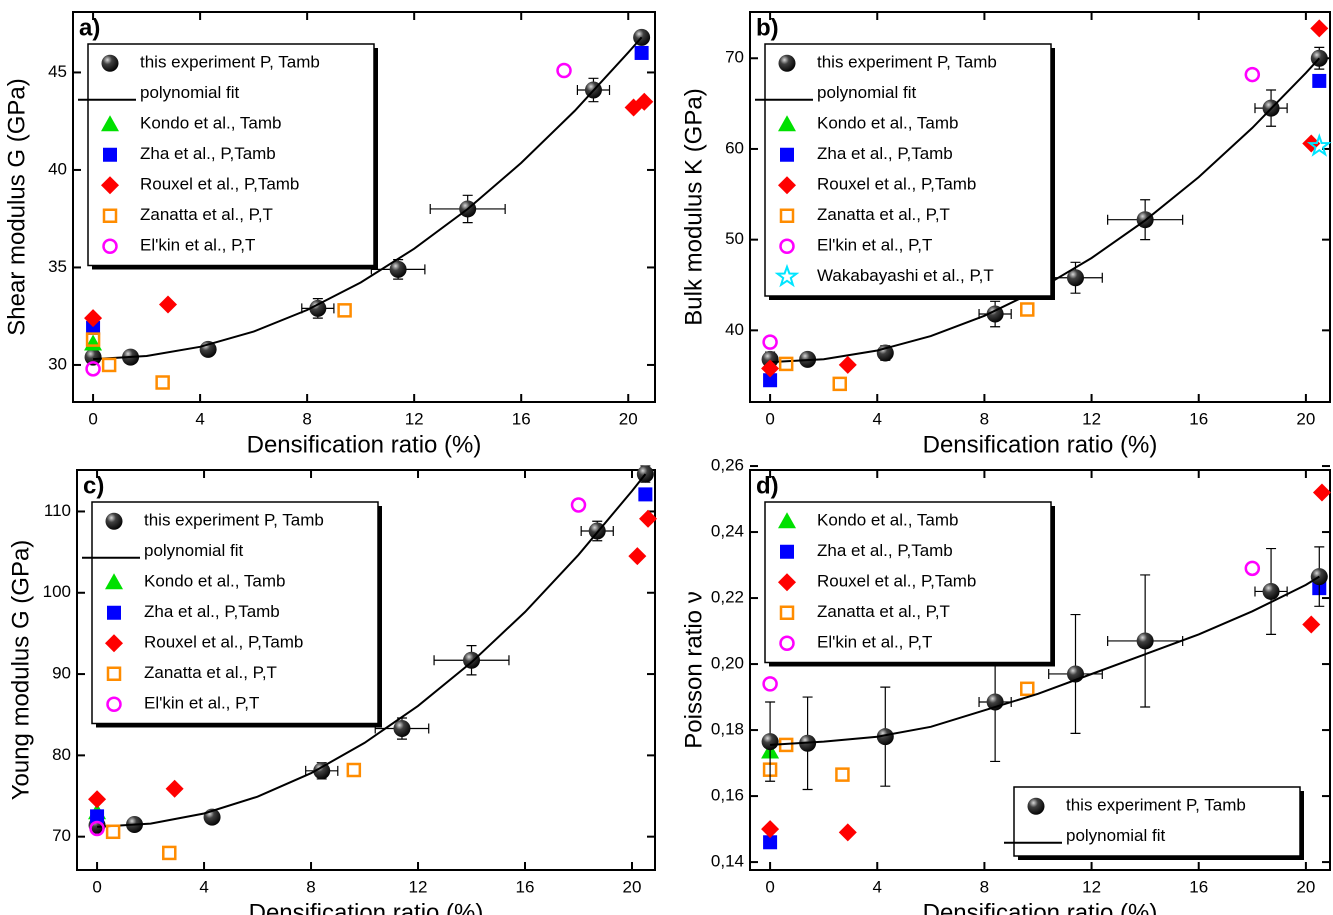 This screenshot has width=1333, height=915. Describe the element at coordinates (693, 669) in the screenshot. I see `y-axis-label: Poisson ratio ν` at that location.